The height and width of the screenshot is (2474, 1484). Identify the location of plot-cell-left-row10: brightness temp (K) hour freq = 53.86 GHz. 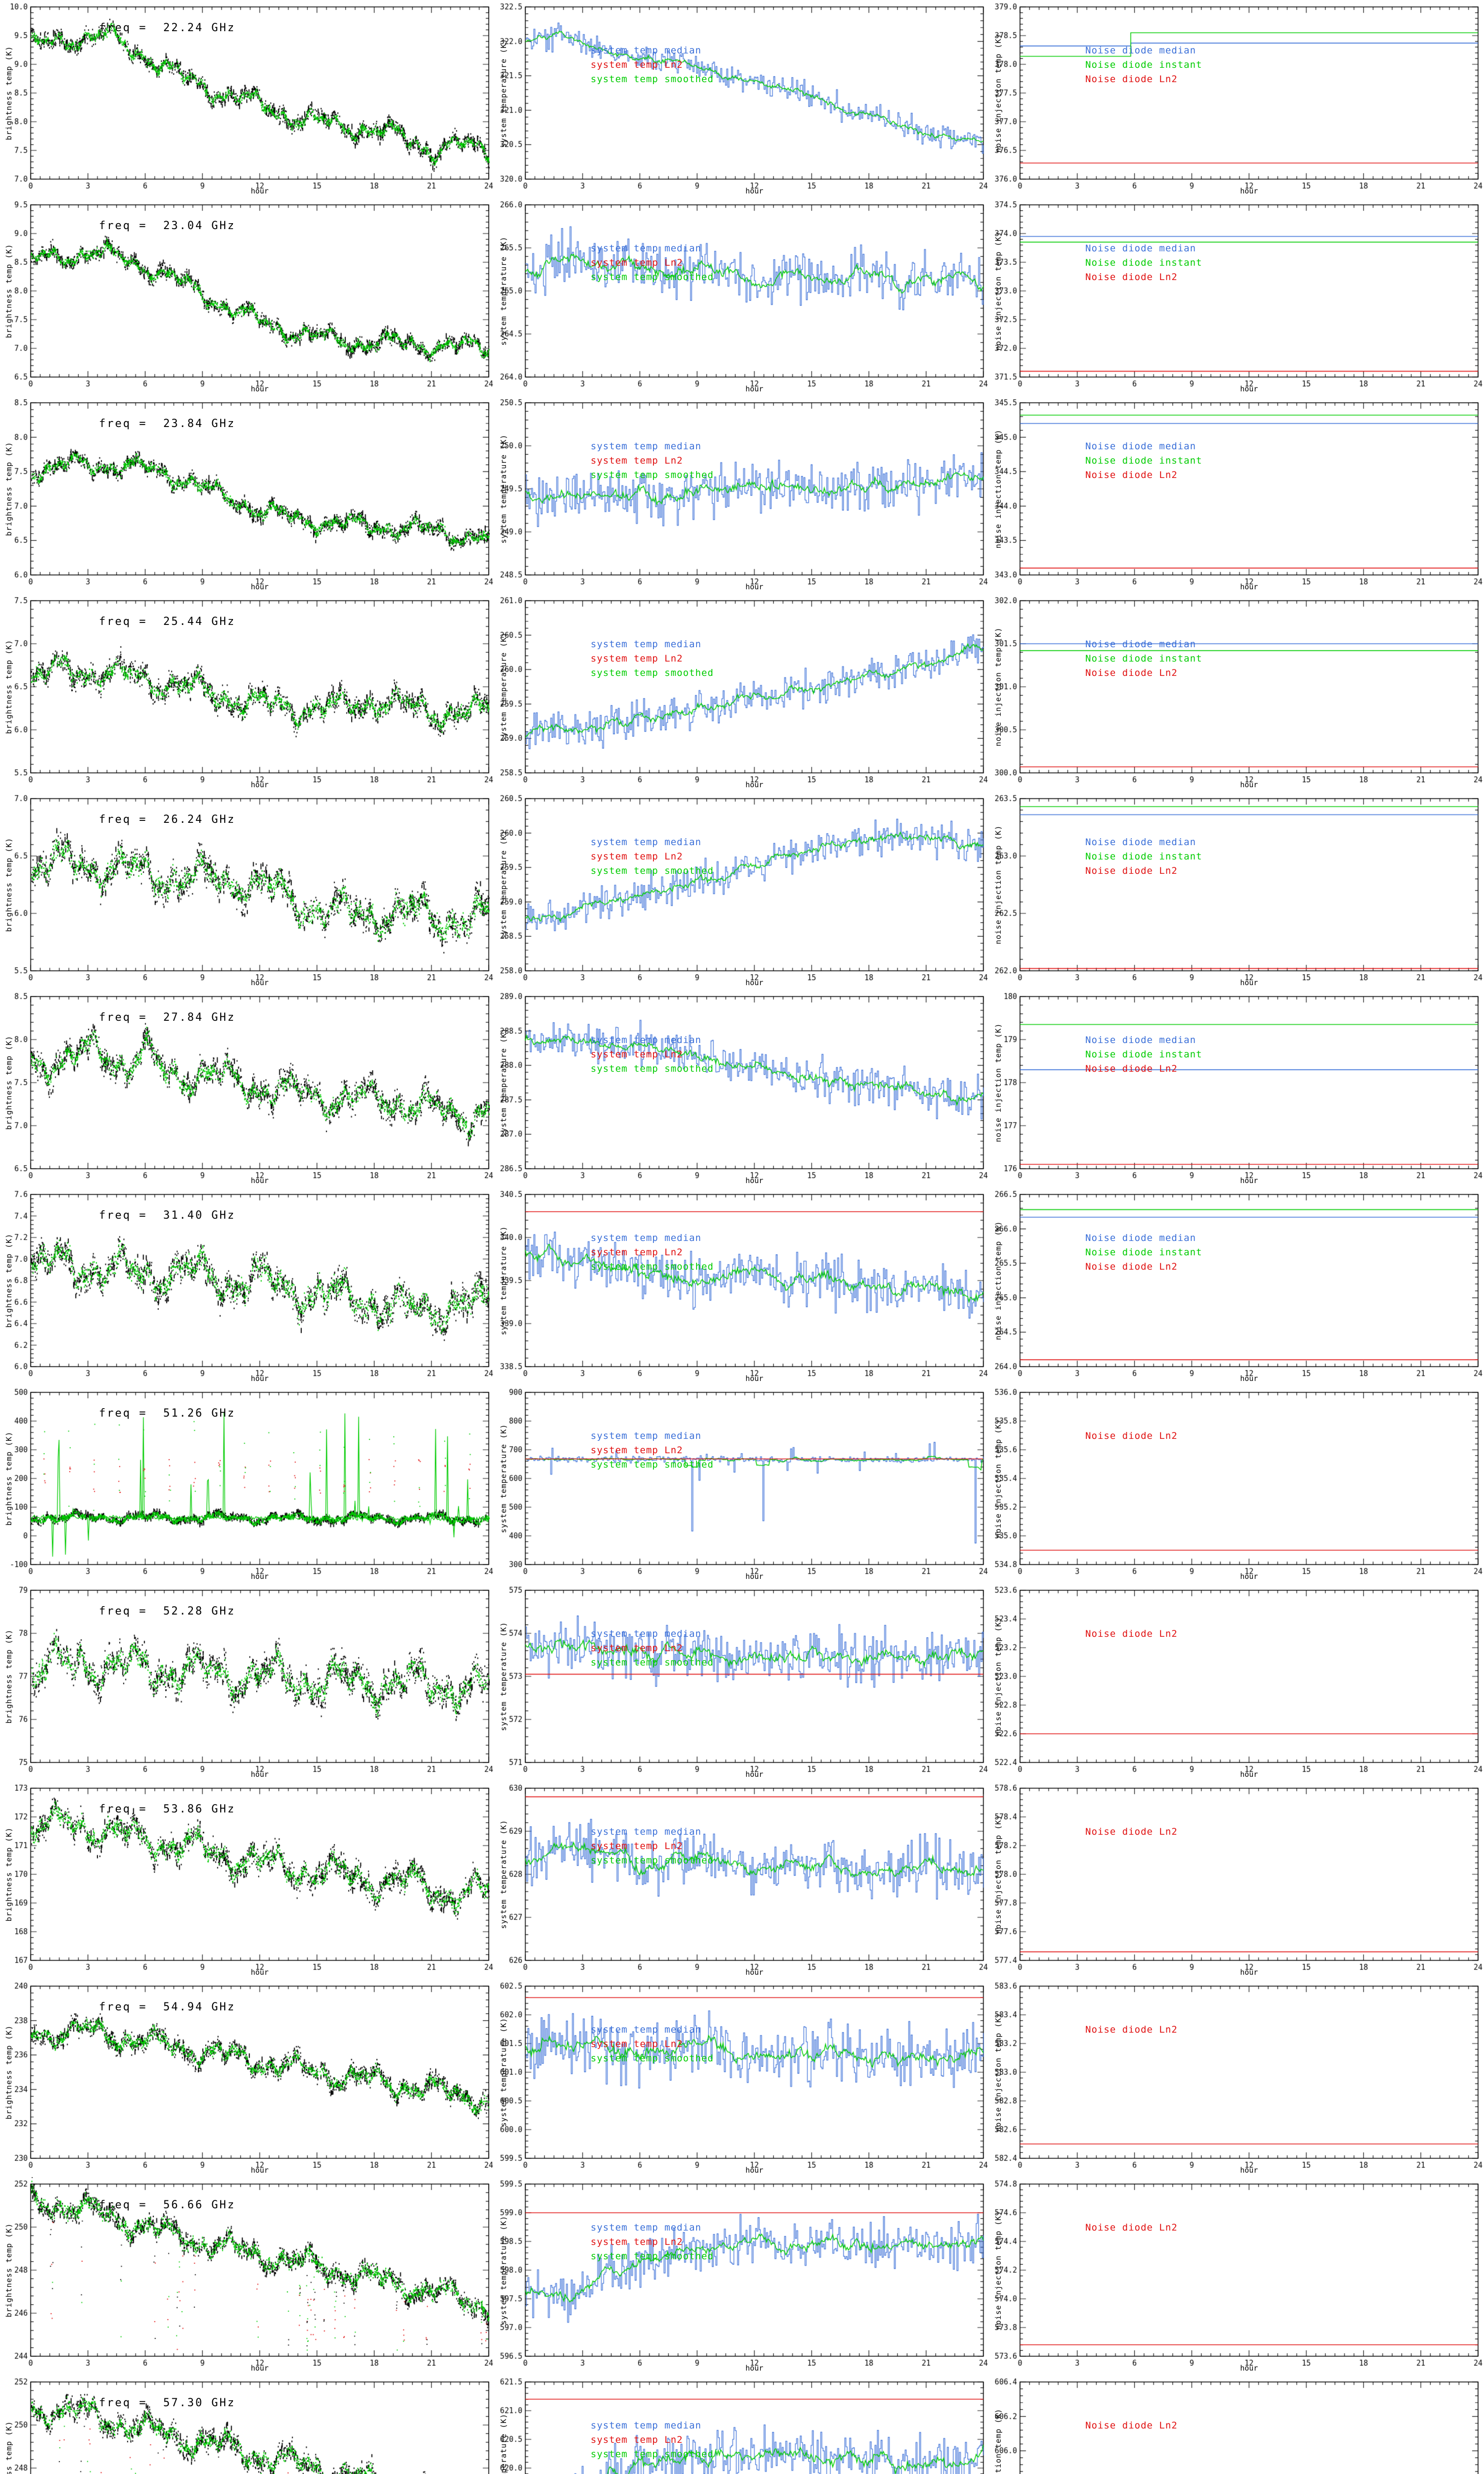
(247, 1880).